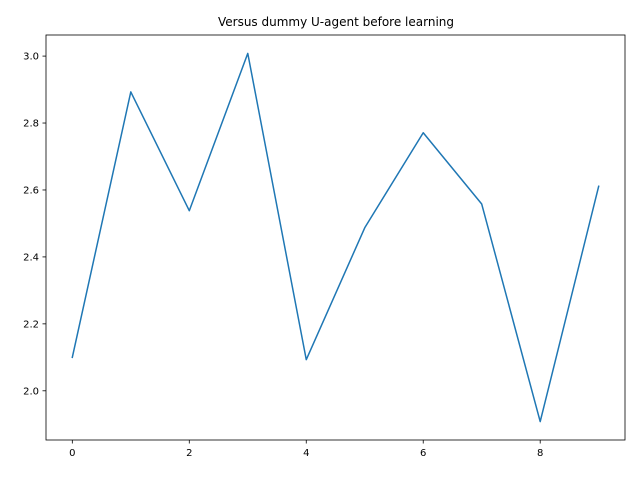  What do you see at coordinates (336, 22) in the screenshot?
I see `chart-title: Versus dummy U-agent before learning` at bounding box center [336, 22].